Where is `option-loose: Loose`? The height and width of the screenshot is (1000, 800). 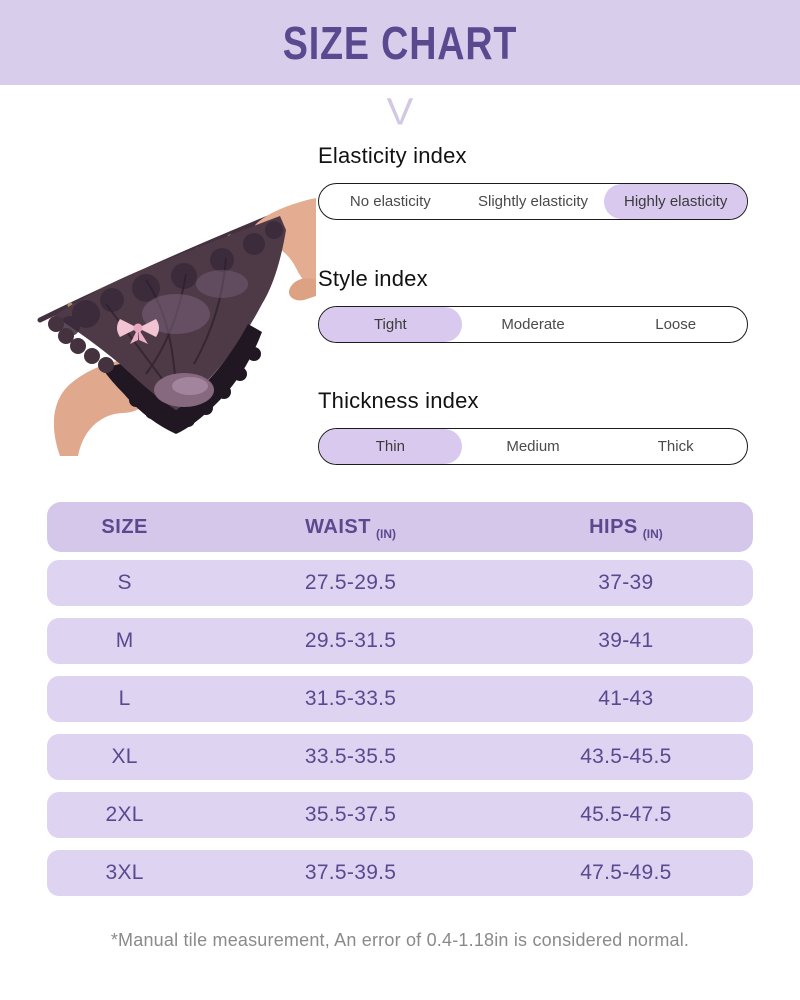
option-loose: Loose is located at coordinates (676, 324).